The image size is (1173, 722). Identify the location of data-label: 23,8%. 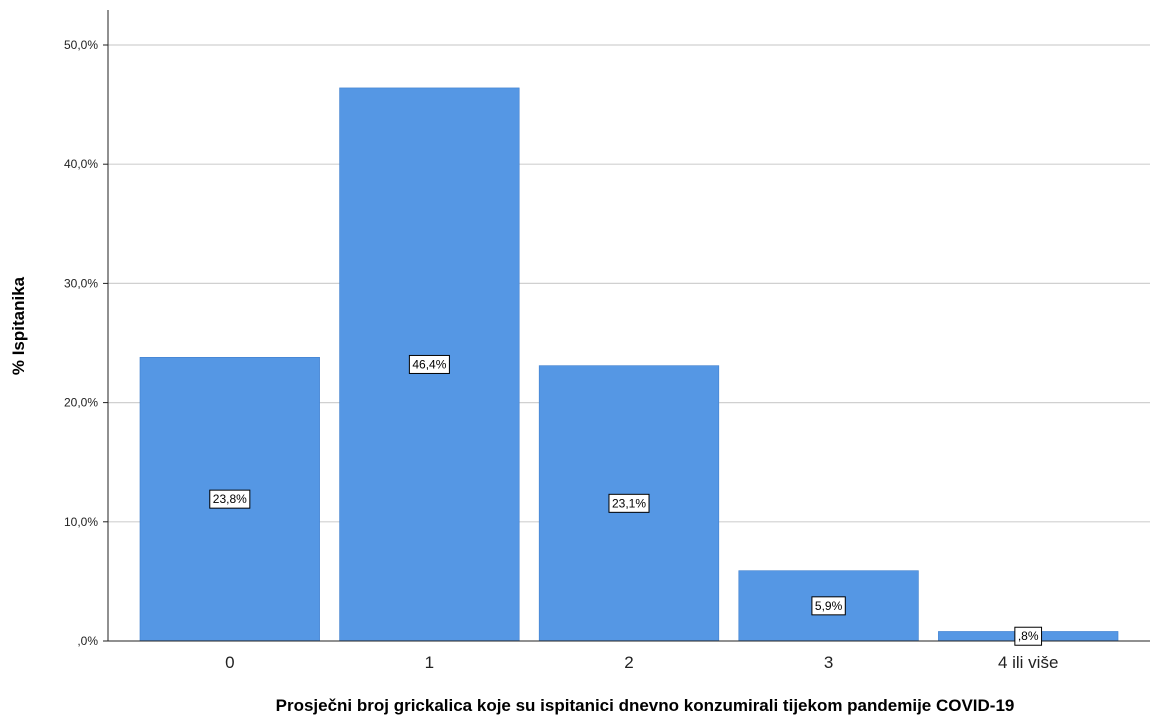
(230, 499).